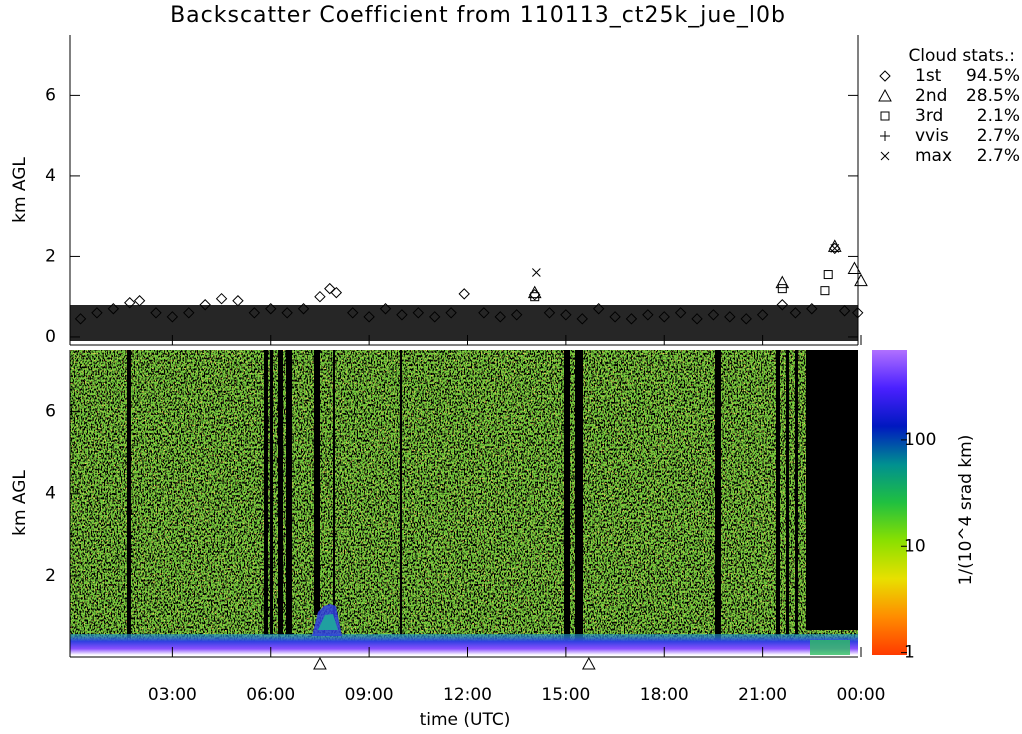  I want to click on x-tick-label: 15:00, so click(565, 695).